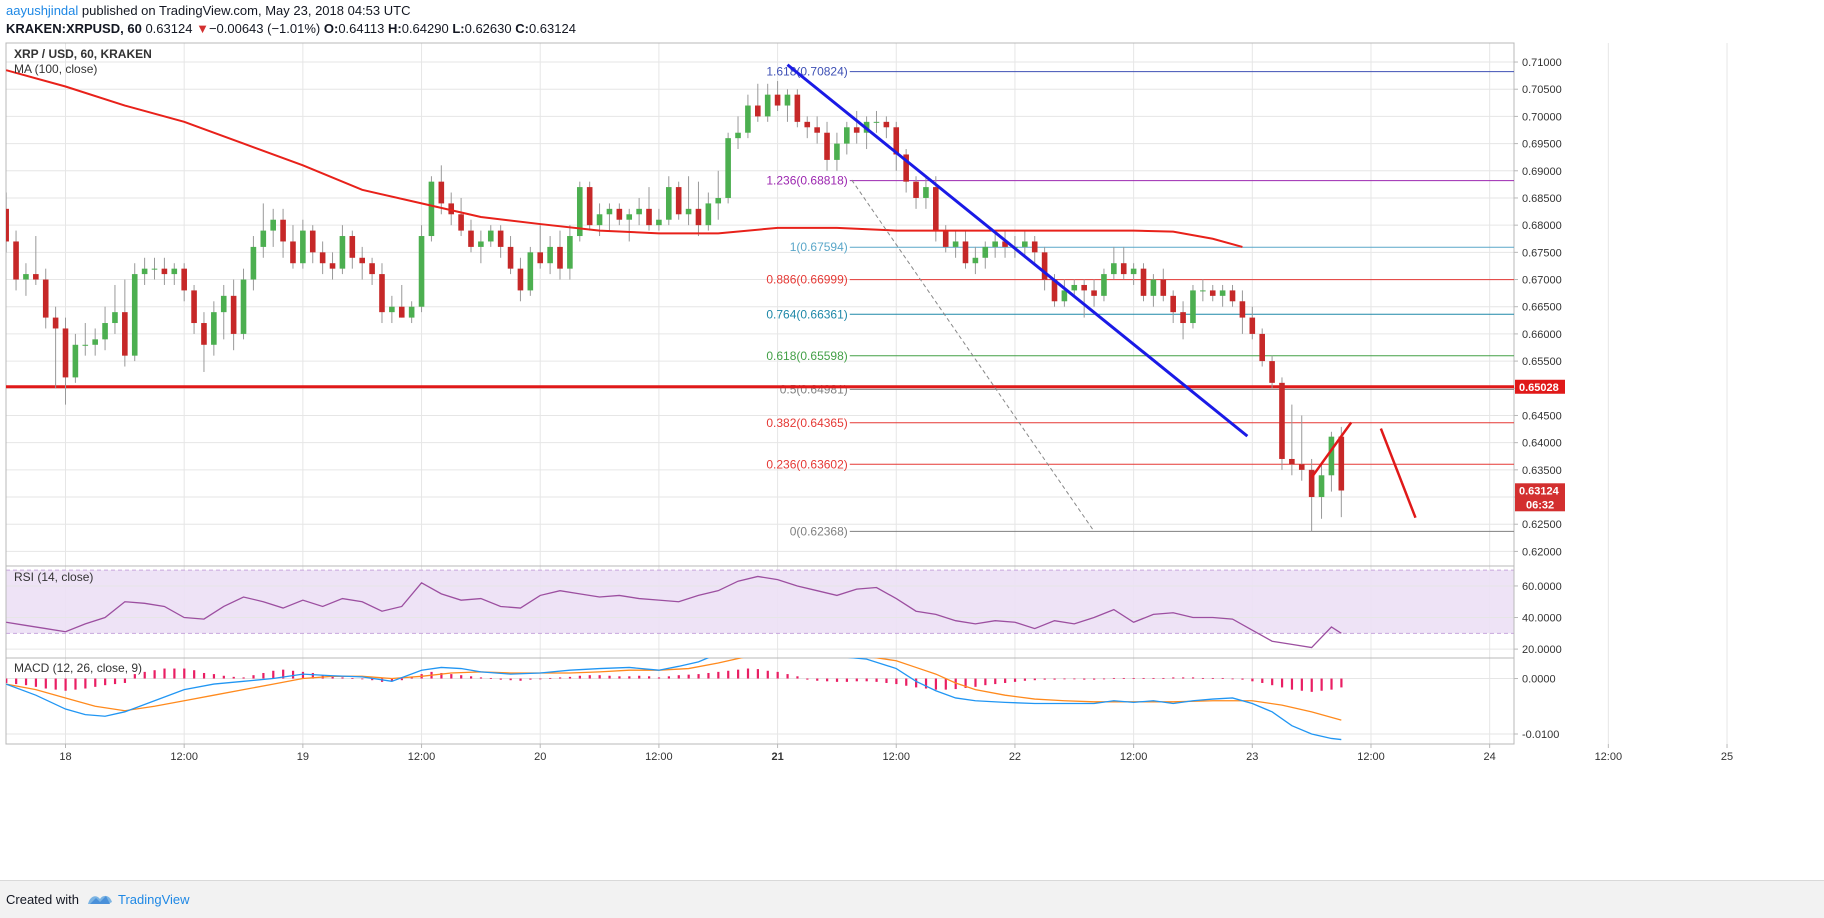  Describe the element at coordinates (1542, 552) in the screenshot. I see `price-tick-label: 0.62000` at that location.